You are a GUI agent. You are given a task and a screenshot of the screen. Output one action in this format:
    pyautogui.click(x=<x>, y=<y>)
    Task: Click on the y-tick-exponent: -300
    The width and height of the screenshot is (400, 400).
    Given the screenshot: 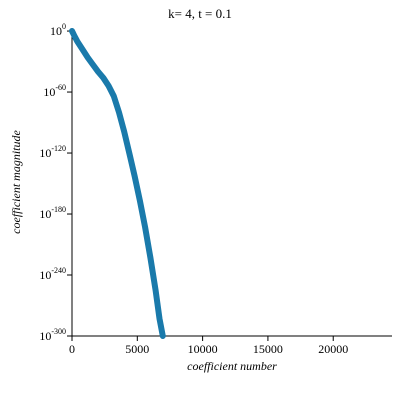 What is the action you would take?
    pyautogui.click(x=58, y=331)
    